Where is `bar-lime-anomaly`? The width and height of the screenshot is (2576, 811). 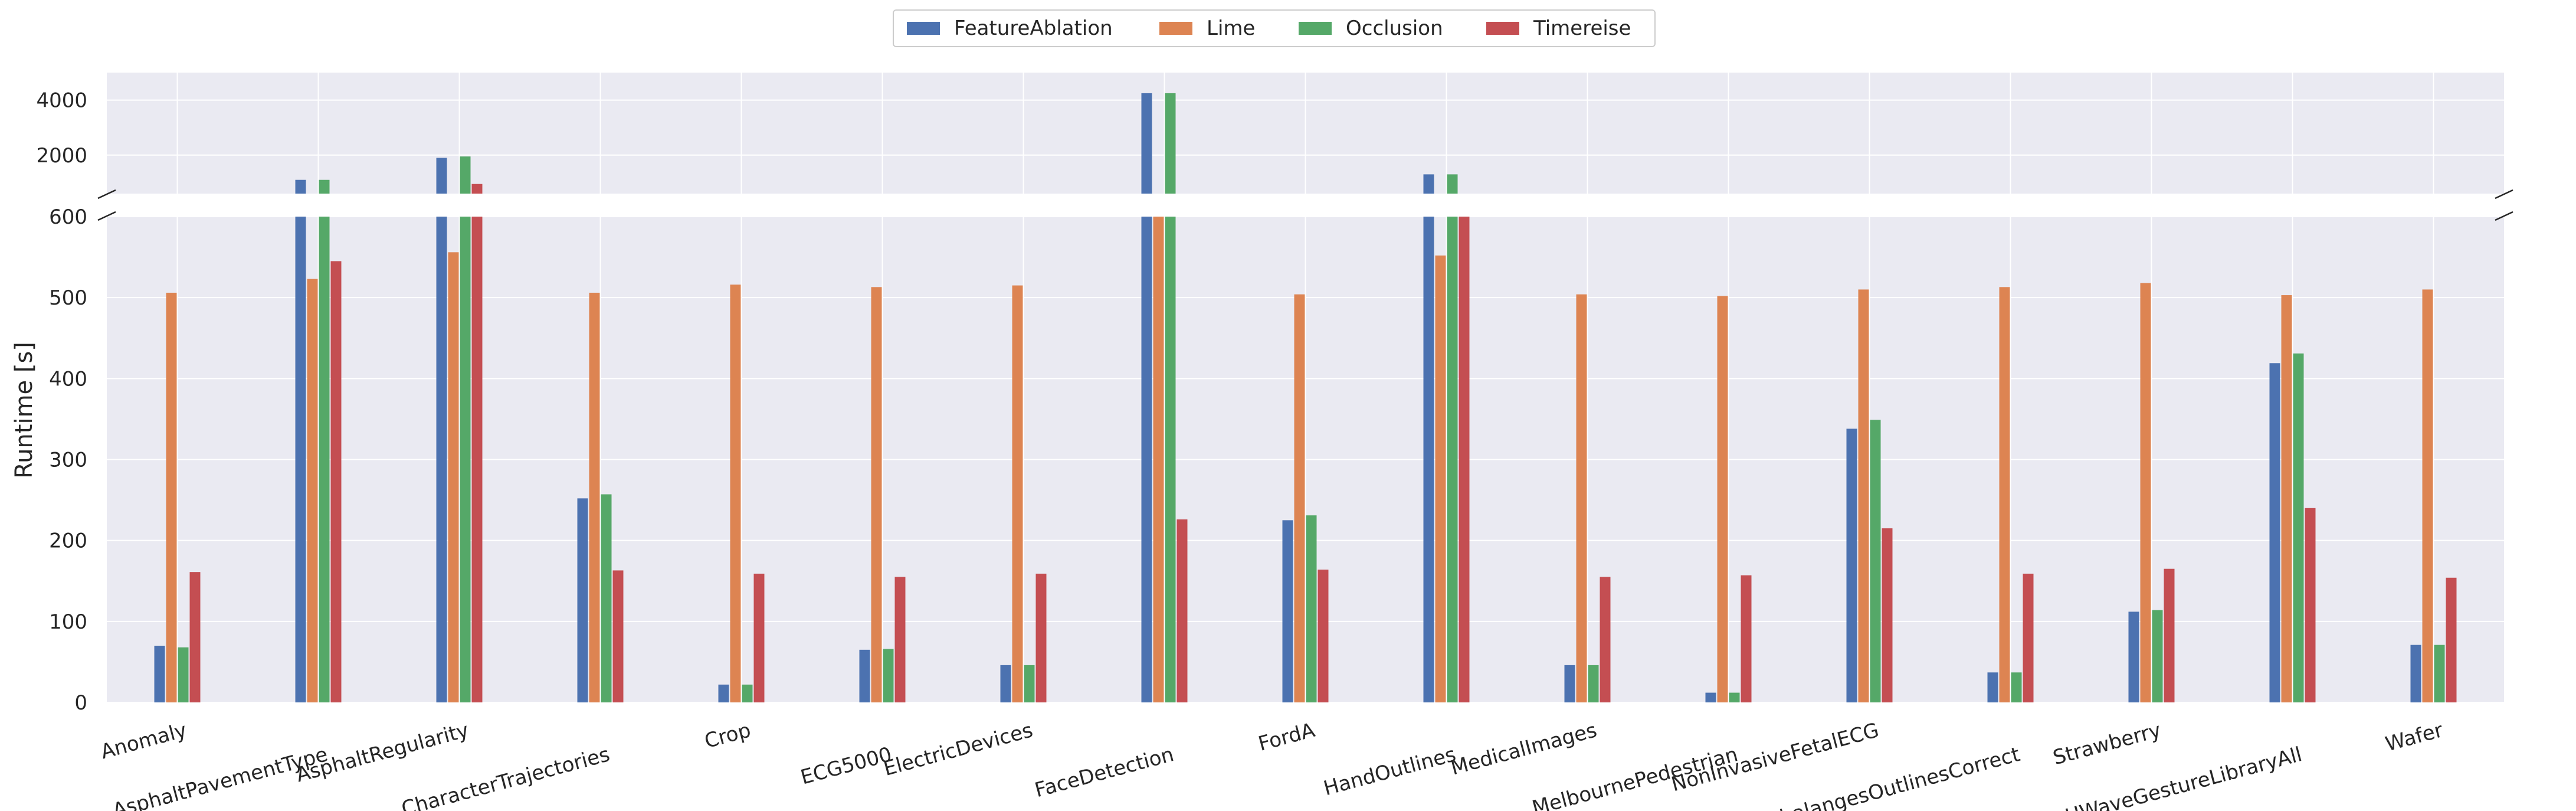 bar-lime-anomaly is located at coordinates (171, 497).